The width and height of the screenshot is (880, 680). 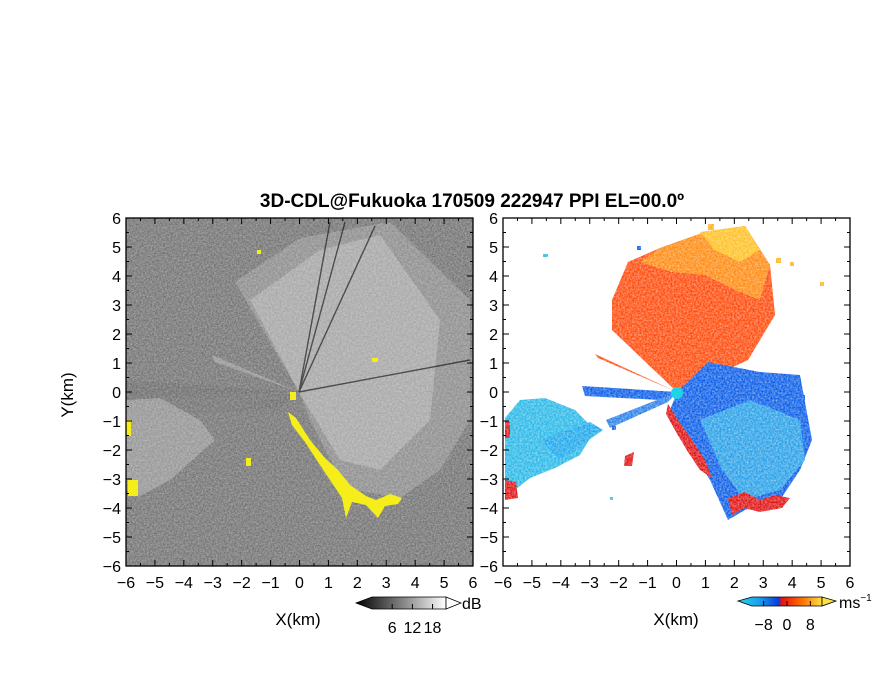 I want to click on colorbar-tick-label: 6, so click(x=392, y=628).